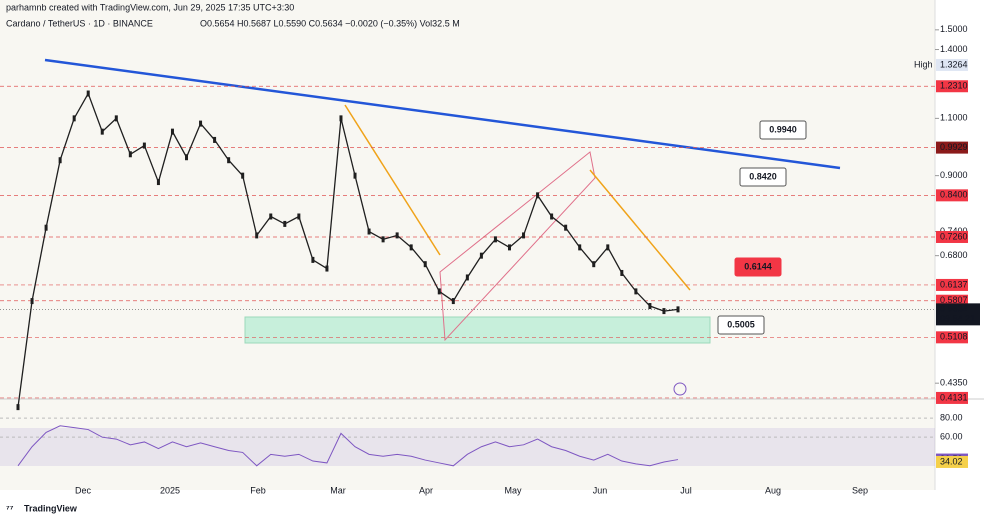 The image size is (984, 520). I want to click on annotation: 0.5005, so click(741, 324).